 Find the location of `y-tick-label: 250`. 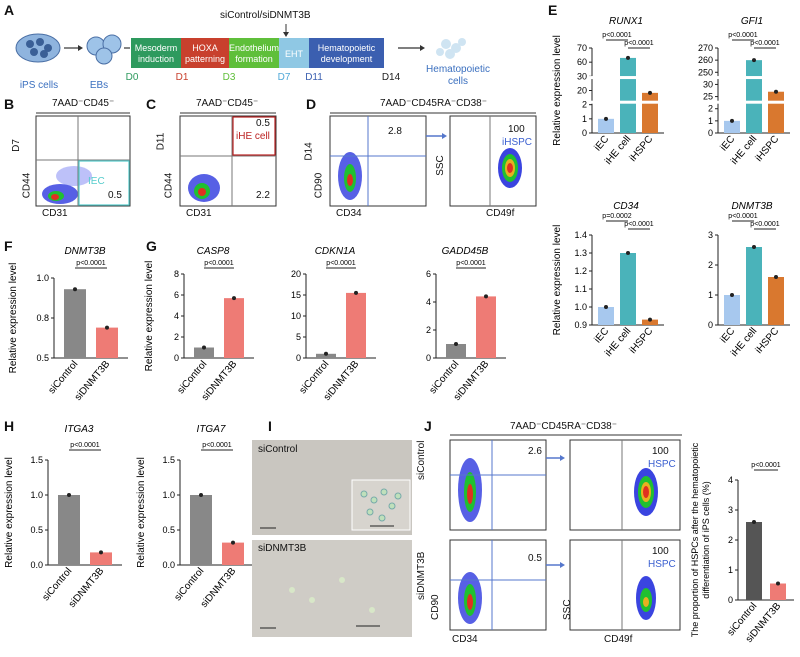

y-tick-label: 250 is located at coordinates (705, 72).